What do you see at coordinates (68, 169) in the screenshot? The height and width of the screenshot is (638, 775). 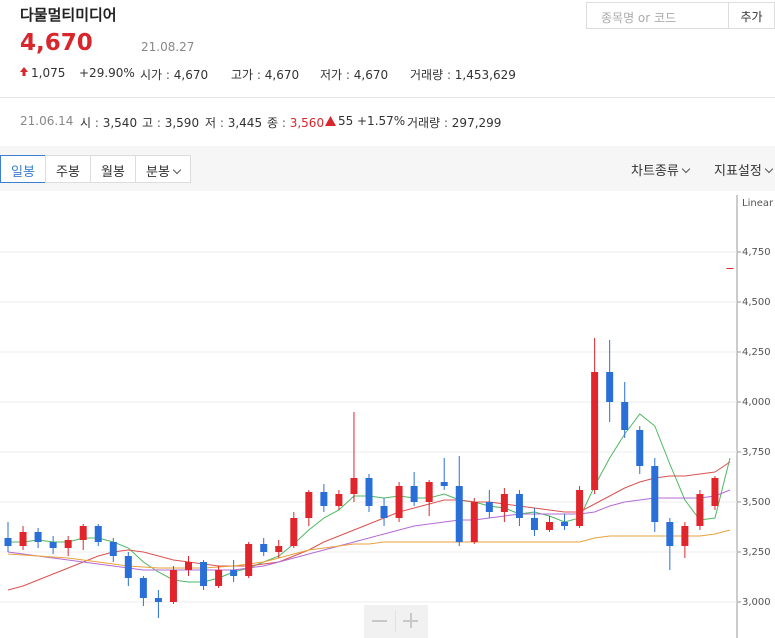 I see `tab: 주봉` at bounding box center [68, 169].